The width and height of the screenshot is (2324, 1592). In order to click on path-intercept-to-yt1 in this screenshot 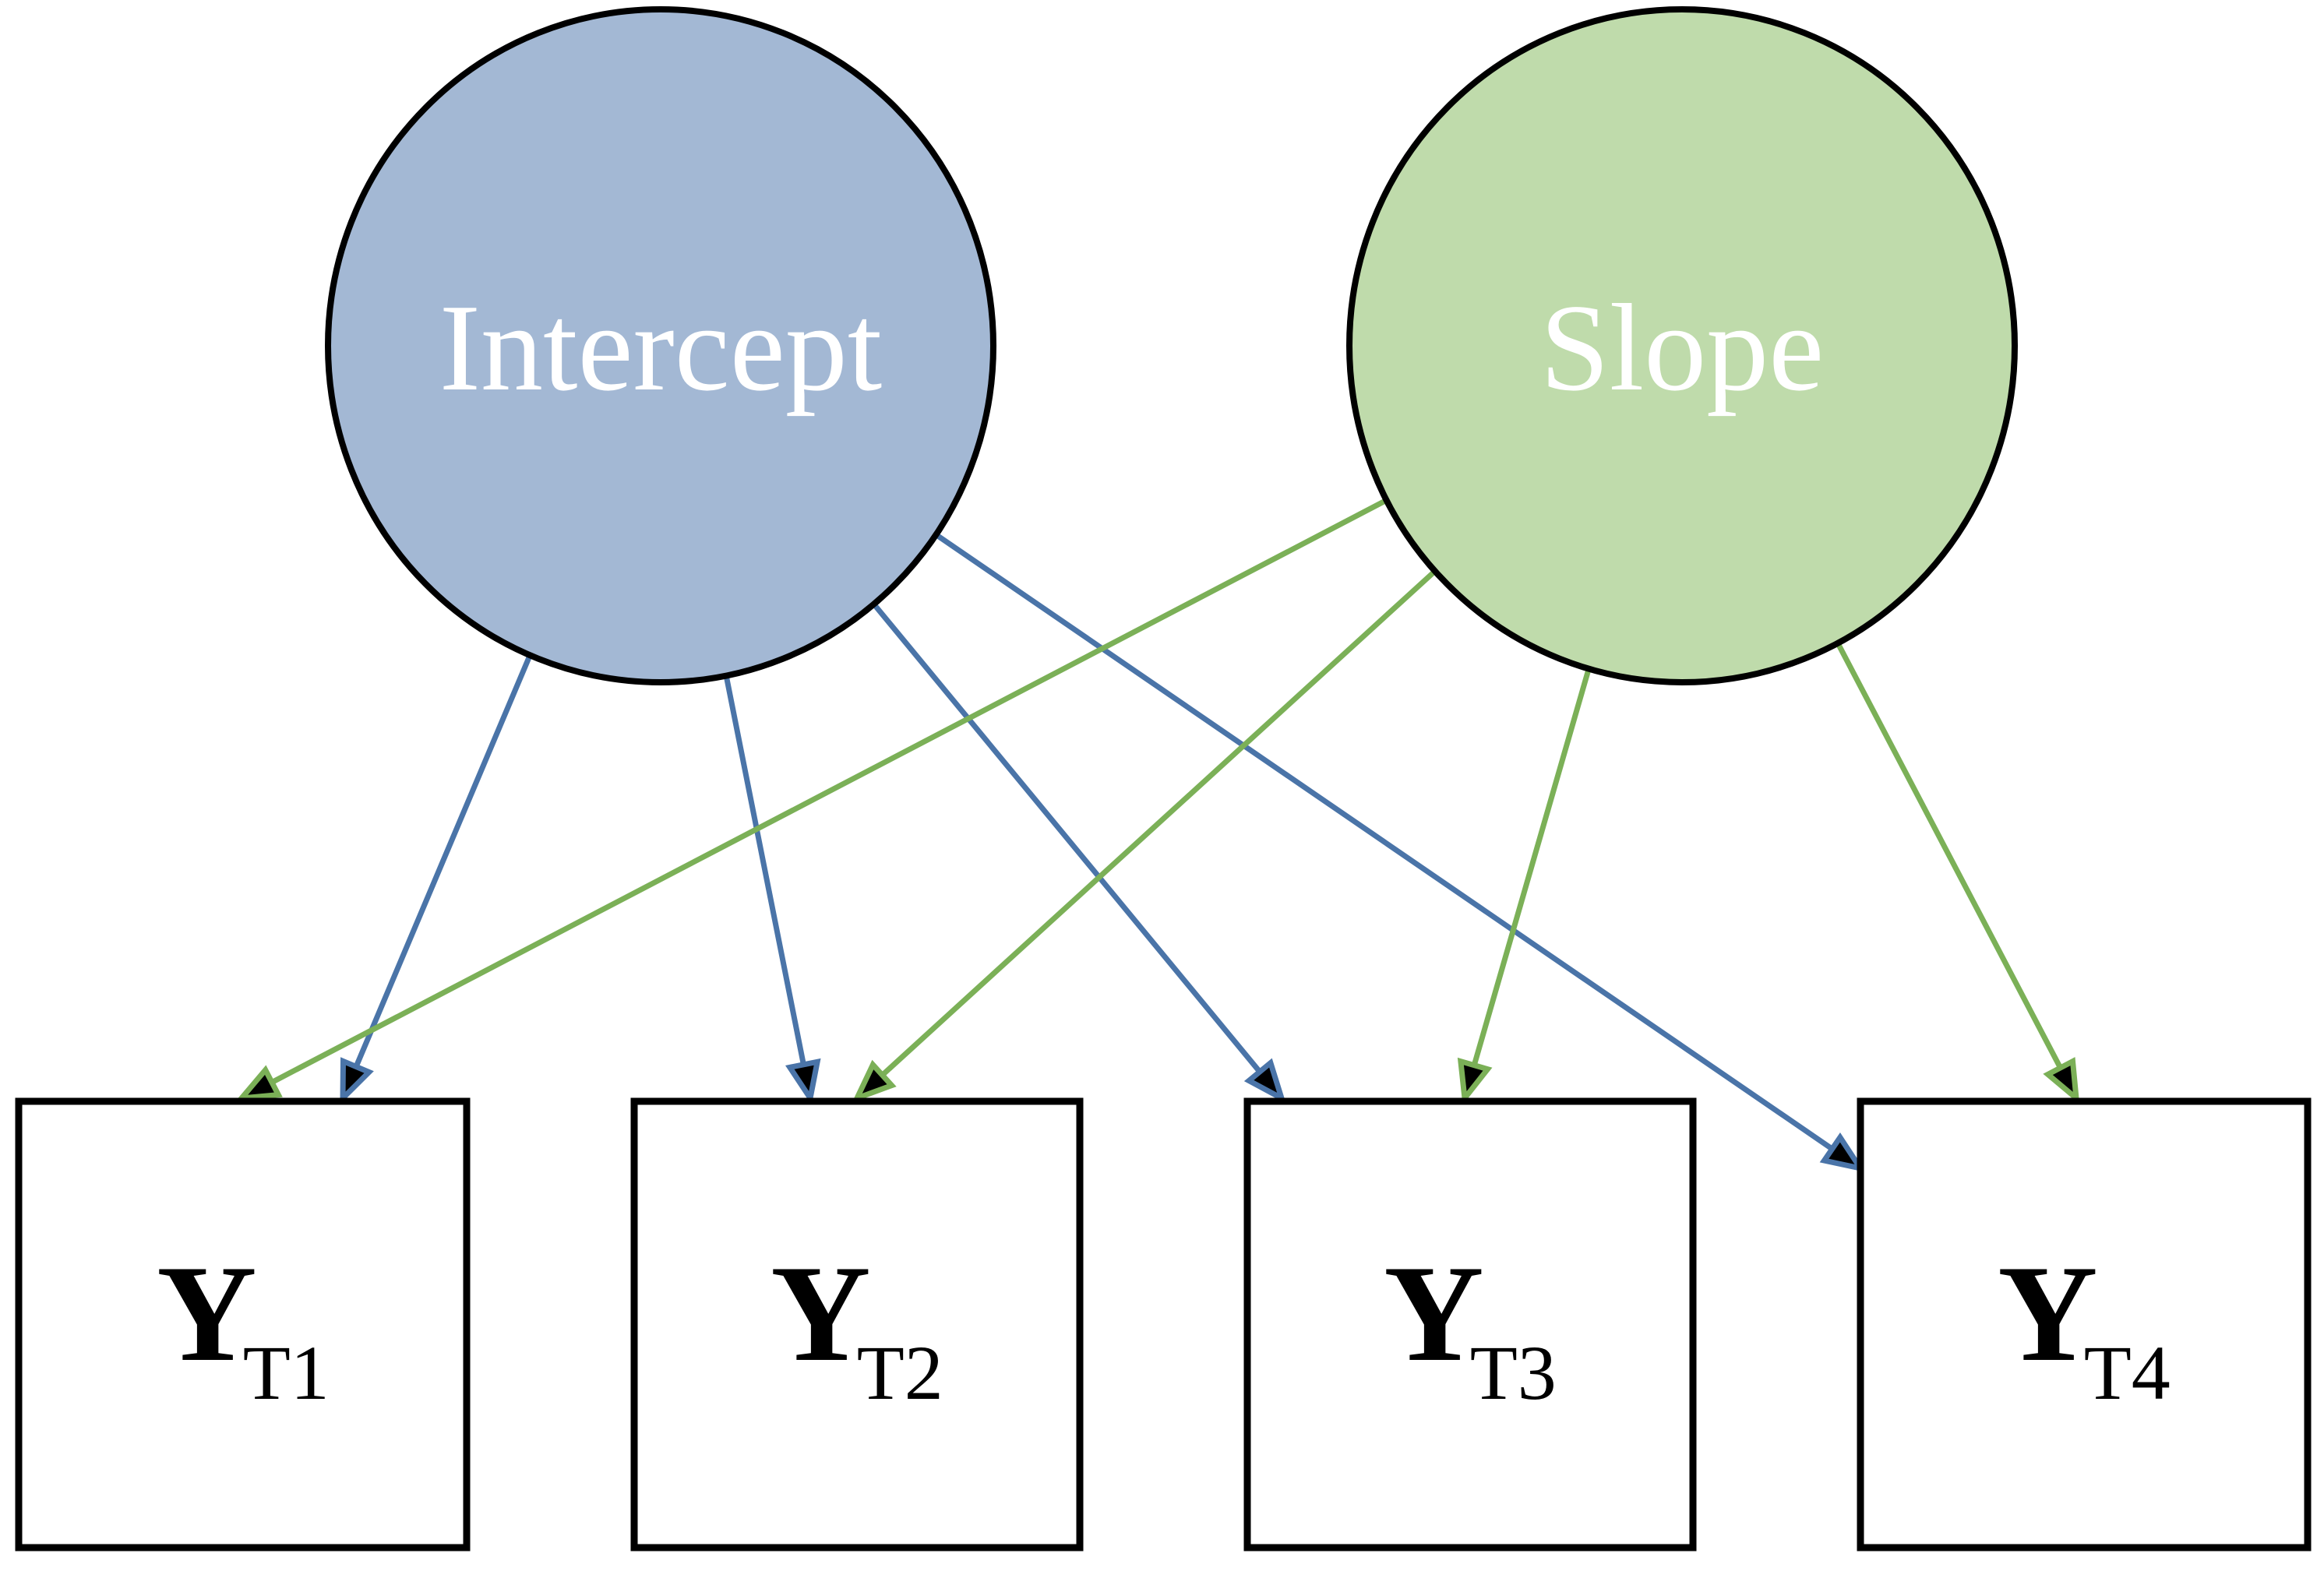, I will do `click(436, 879)`.